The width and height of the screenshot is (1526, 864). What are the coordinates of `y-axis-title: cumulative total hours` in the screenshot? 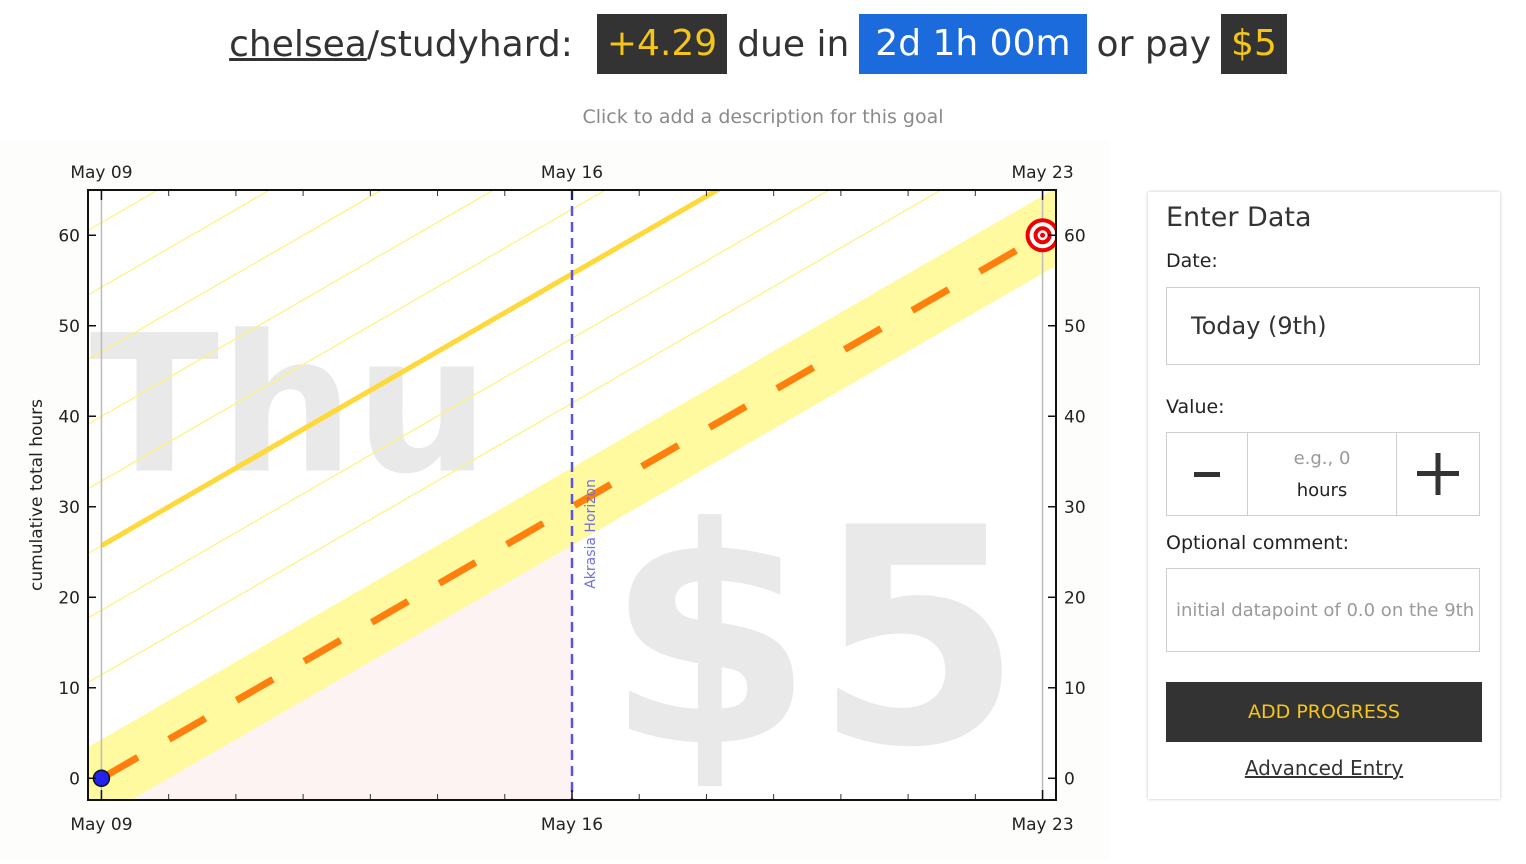 It's located at (37, 495).